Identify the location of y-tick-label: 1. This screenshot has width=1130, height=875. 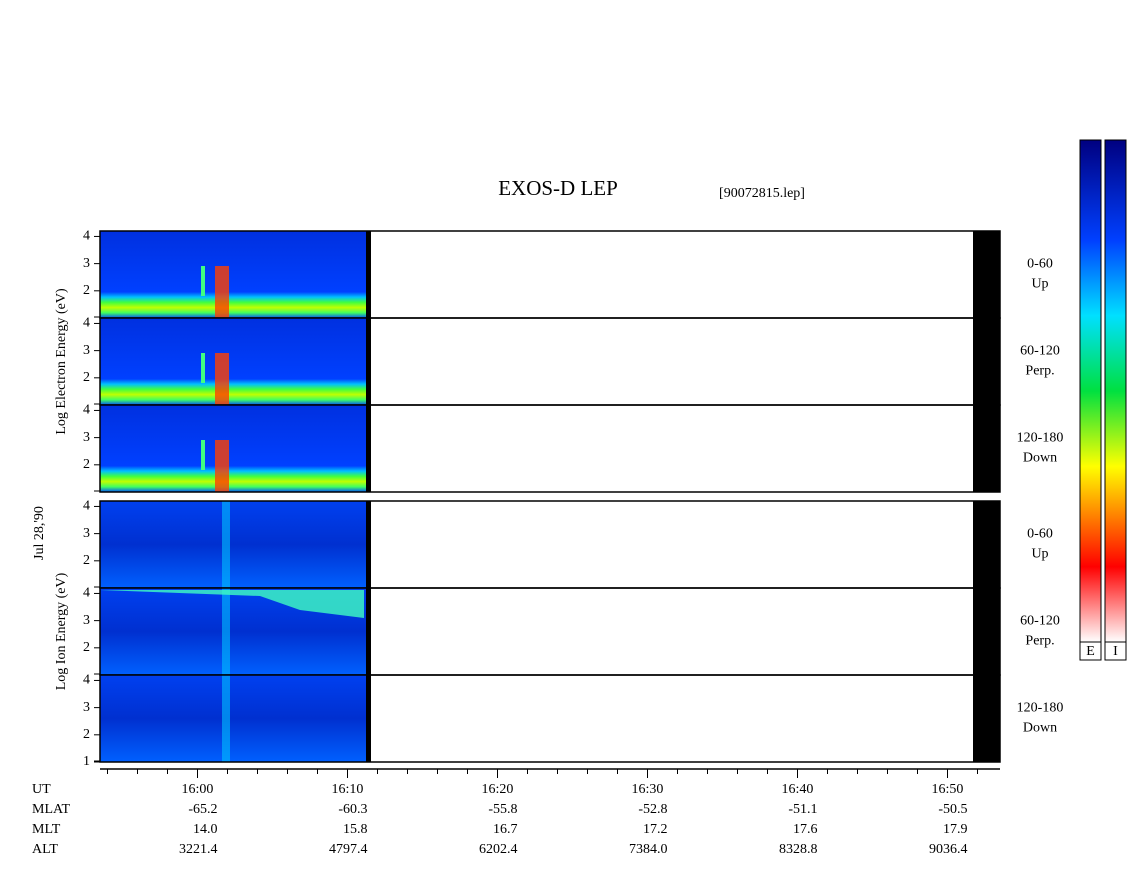
(86, 761).